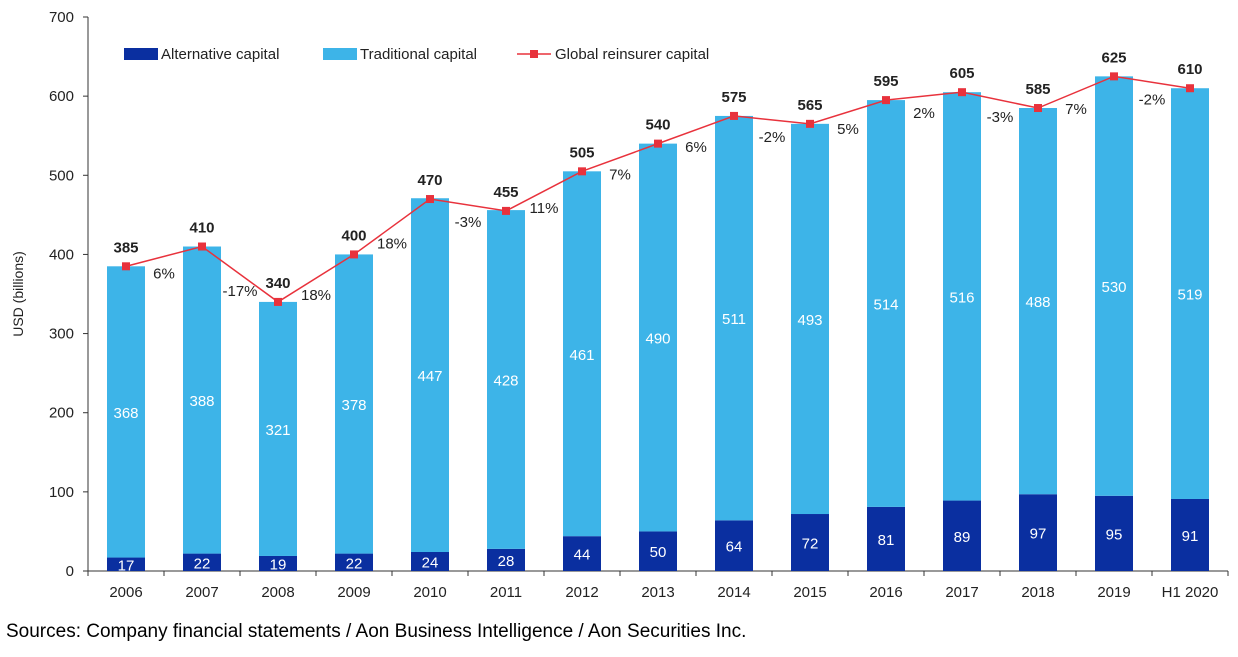  Describe the element at coordinates (1113, 57) in the screenshot. I see `total-value-label: 625` at that location.